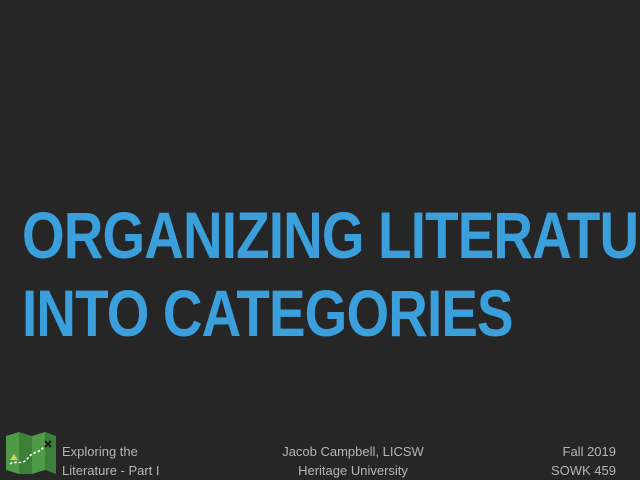  I want to click on footer-presenter-institution: Heritage University, so click(353, 470).